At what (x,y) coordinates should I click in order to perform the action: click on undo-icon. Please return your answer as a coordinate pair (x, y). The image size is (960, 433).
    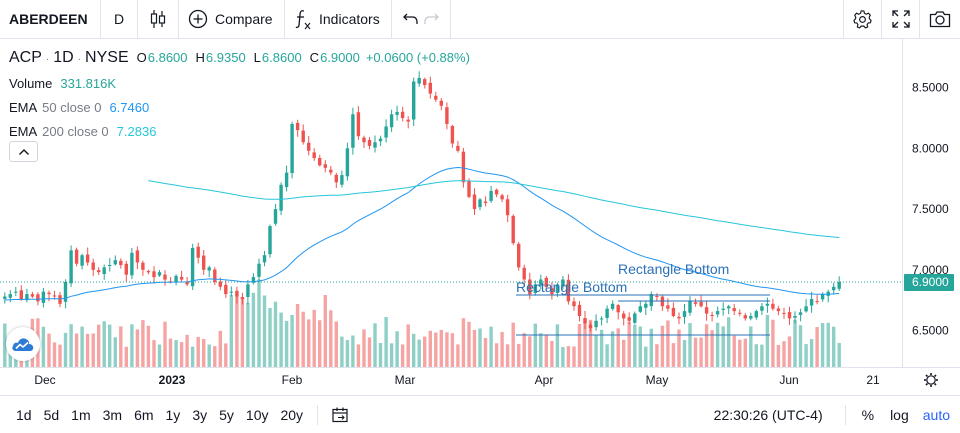
    Looking at the image, I should click on (411, 19).